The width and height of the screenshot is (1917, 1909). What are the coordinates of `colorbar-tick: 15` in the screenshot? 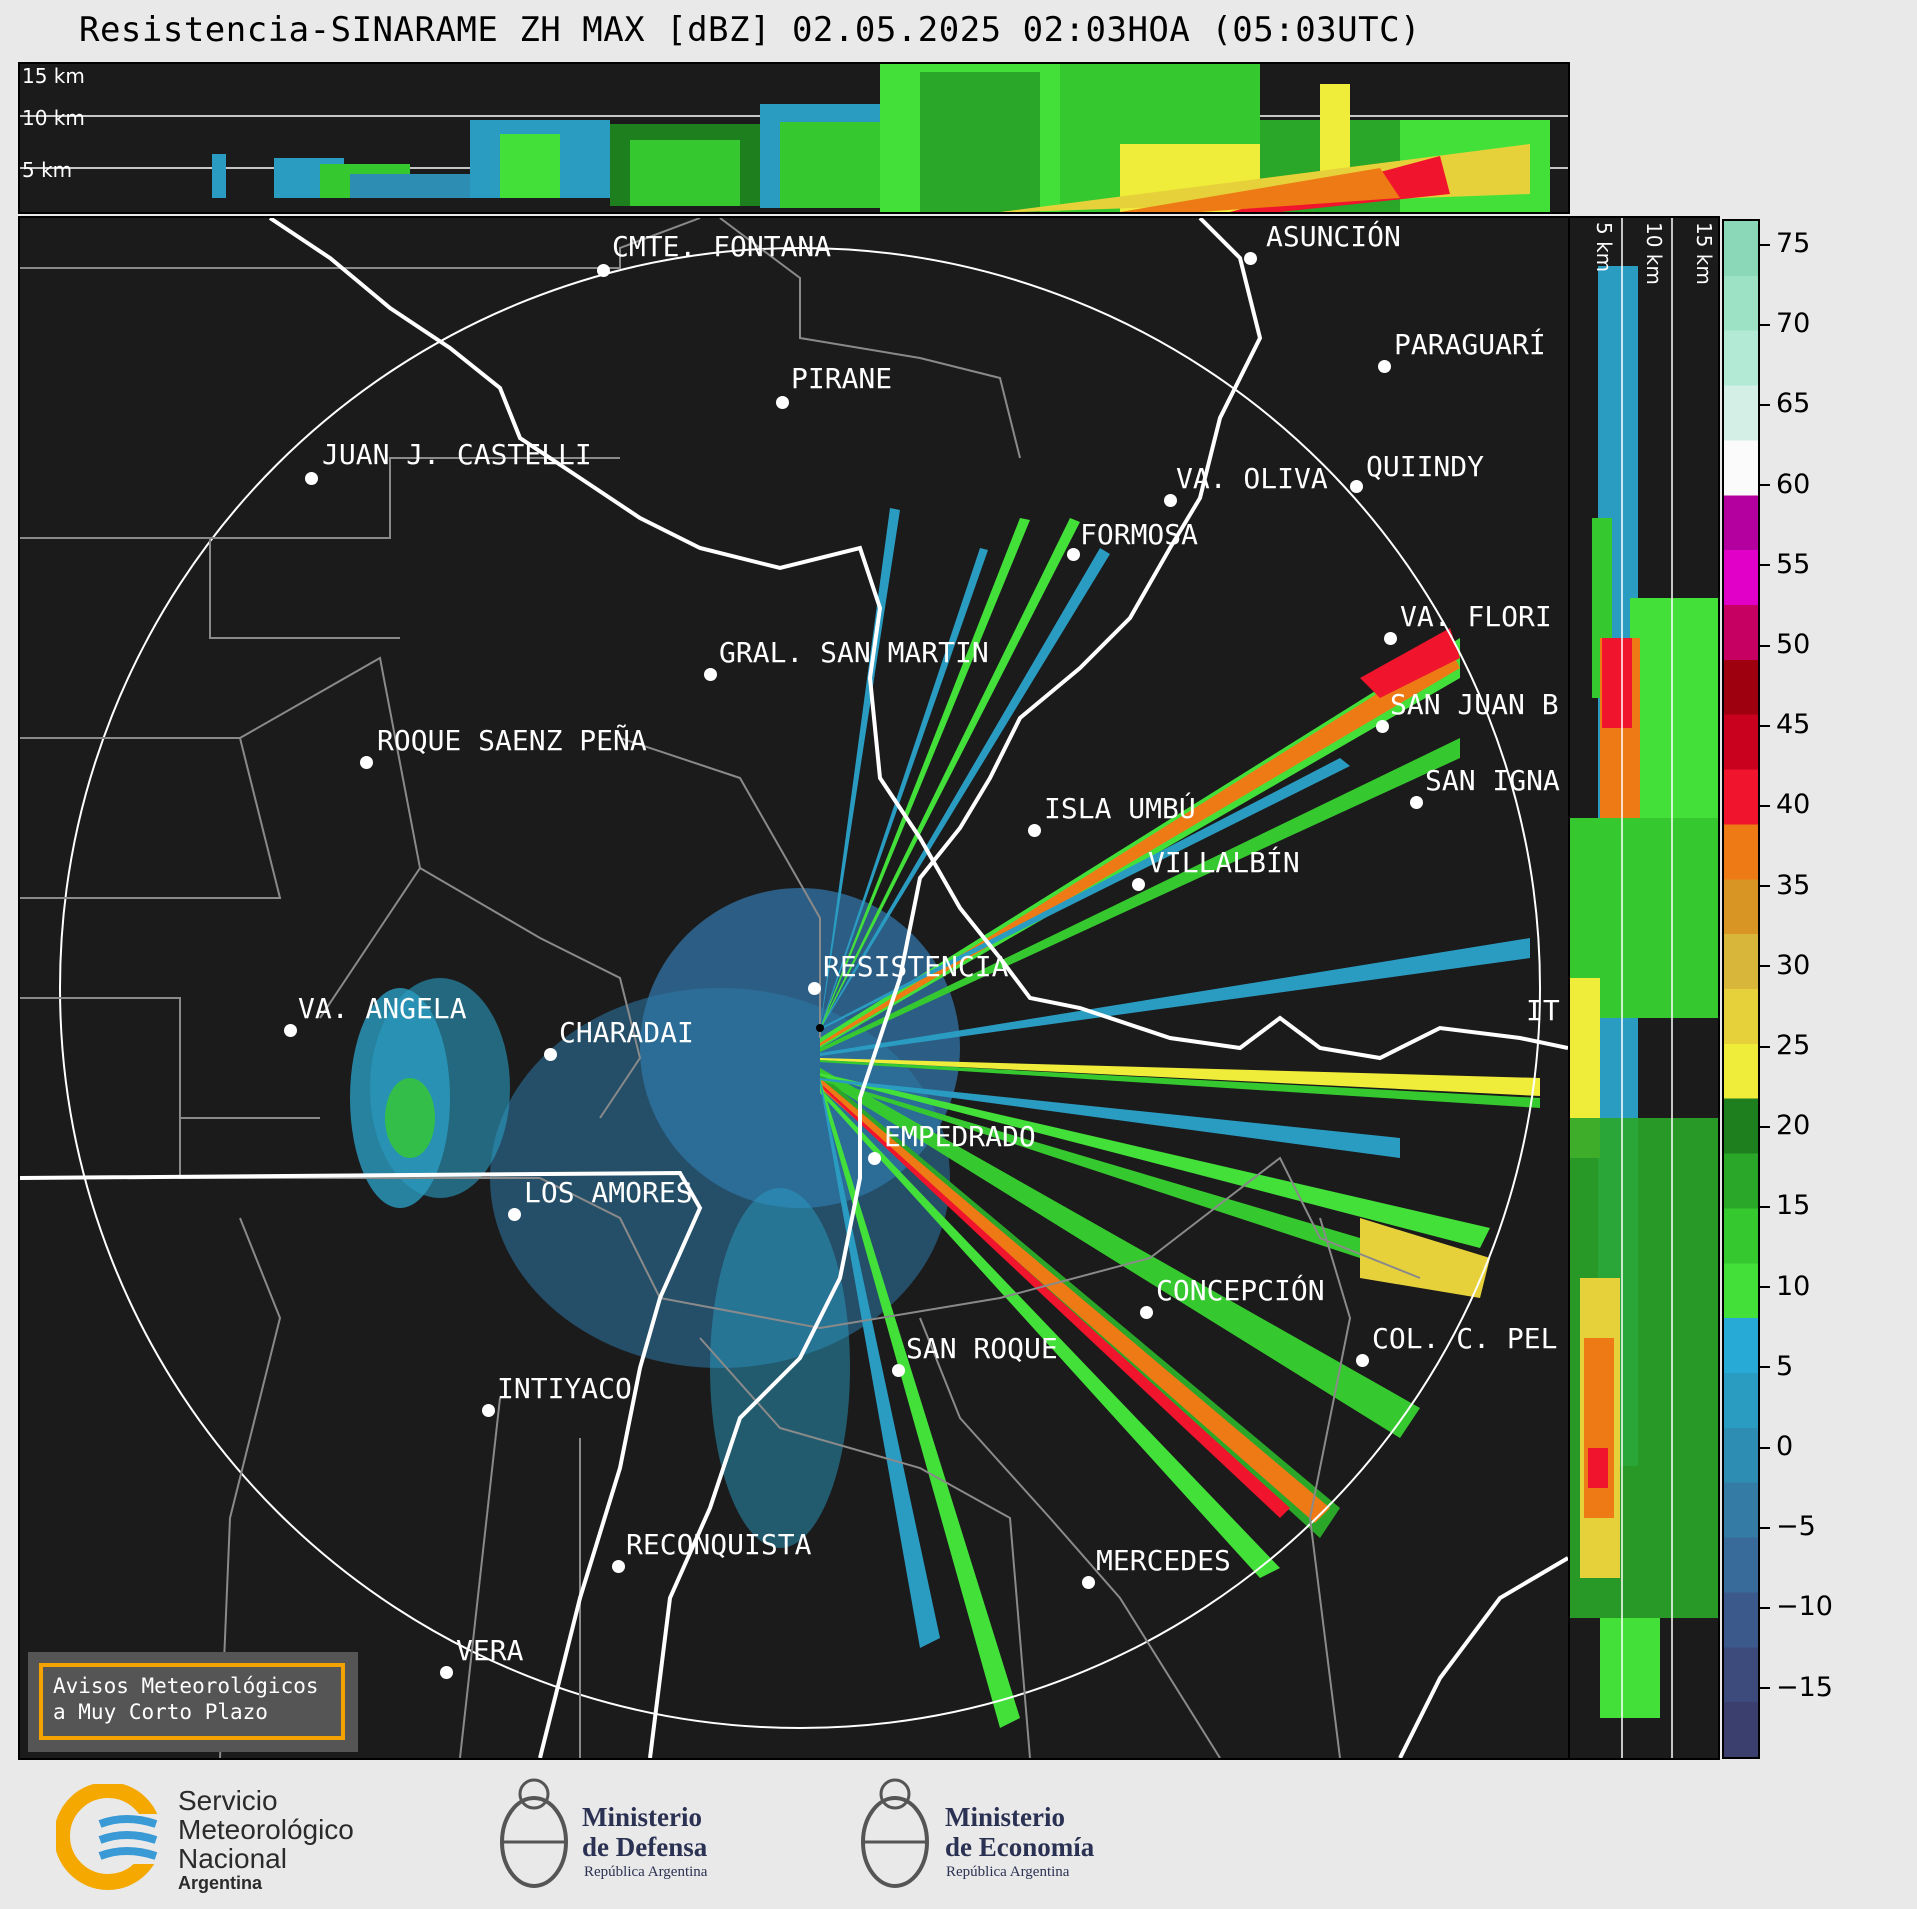 It's located at (1791, 1205).